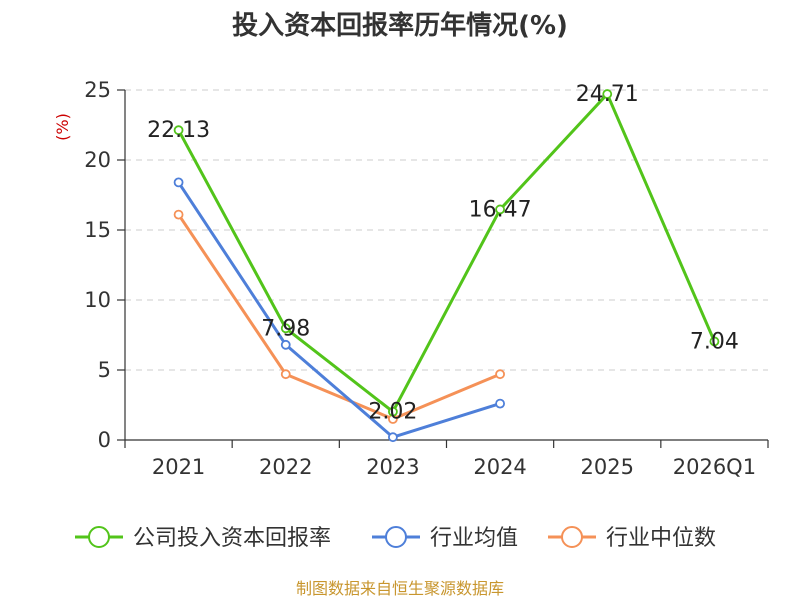 Image resolution: width=800 pixels, height=600 pixels. I want to click on data-label: 2.02, so click(392, 412).